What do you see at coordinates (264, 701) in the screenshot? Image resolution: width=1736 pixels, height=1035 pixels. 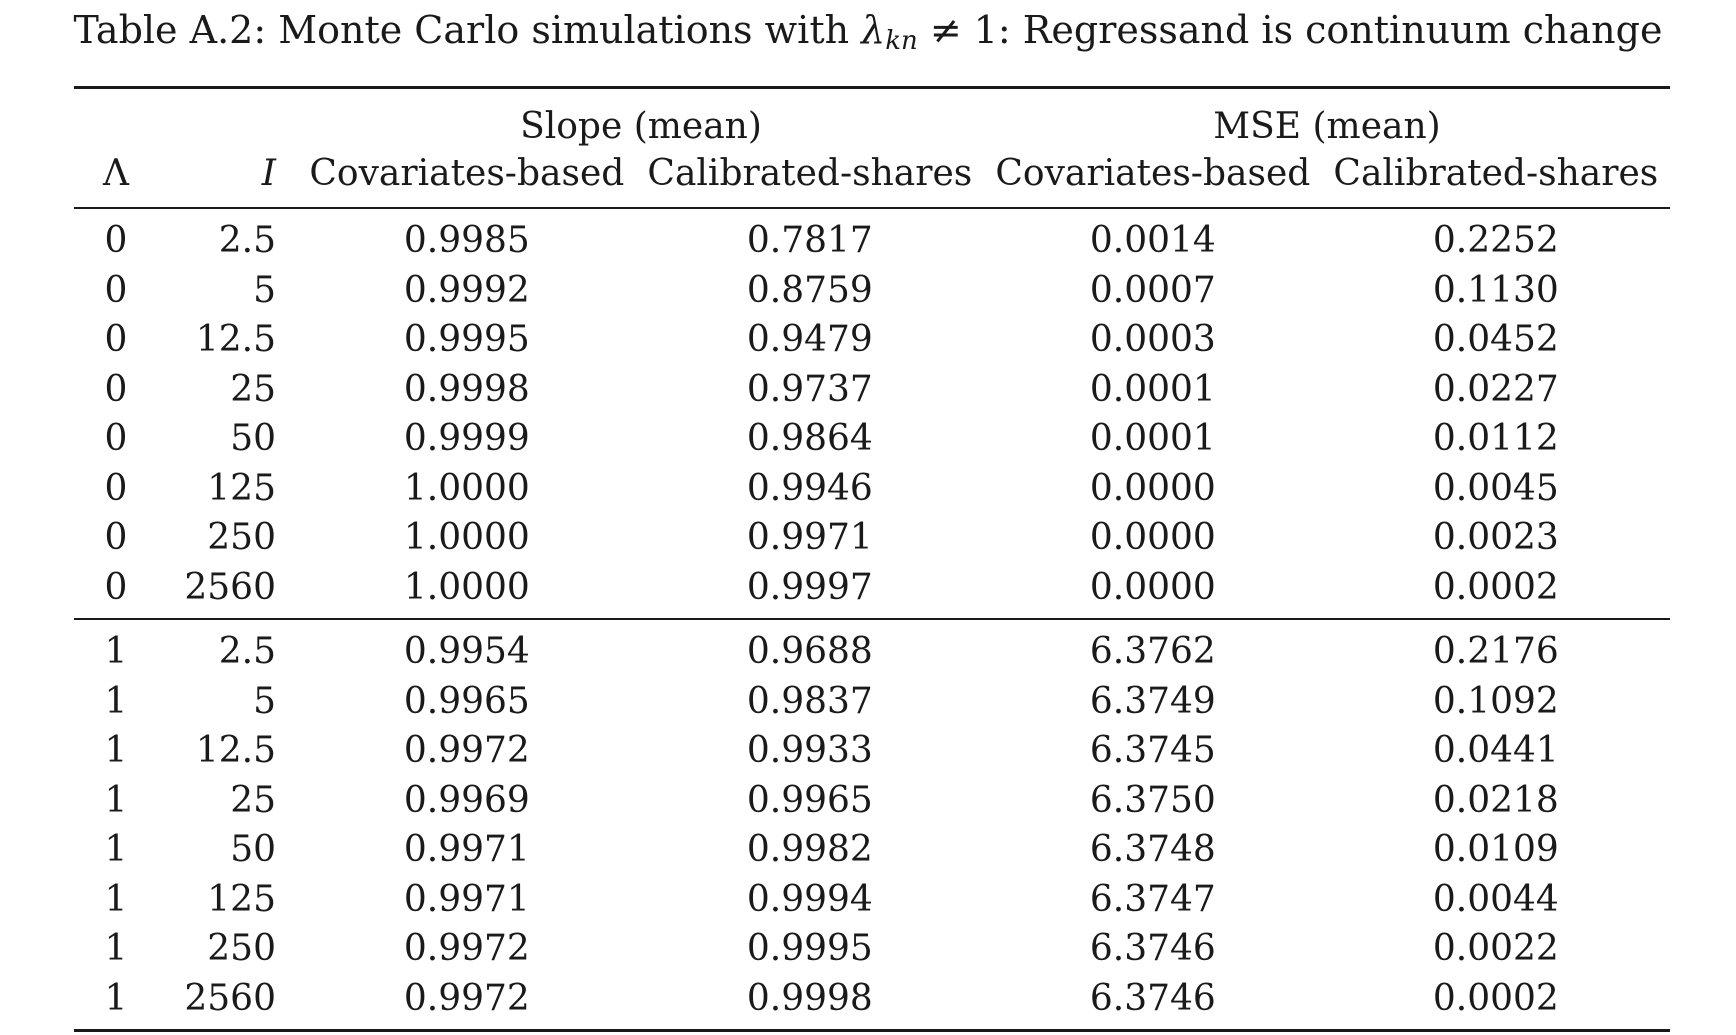 I see `cell-i: 5` at bounding box center [264, 701].